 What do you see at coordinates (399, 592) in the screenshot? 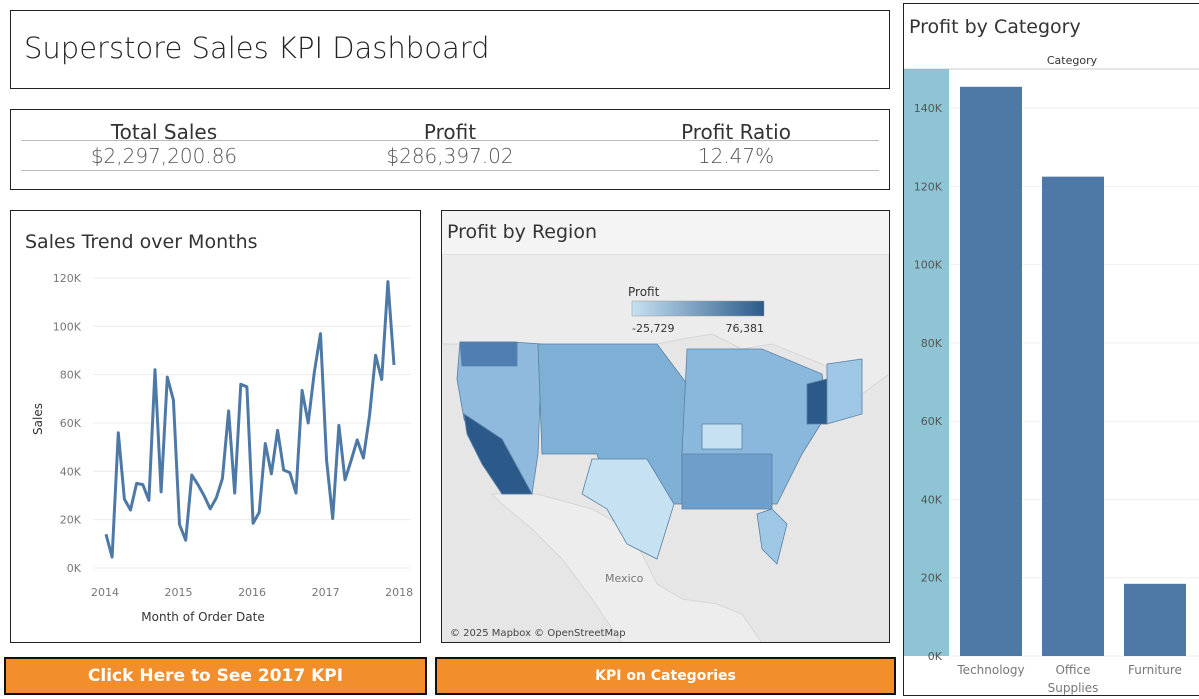
I see `x-tick-label: 2018` at bounding box center [399, 592].